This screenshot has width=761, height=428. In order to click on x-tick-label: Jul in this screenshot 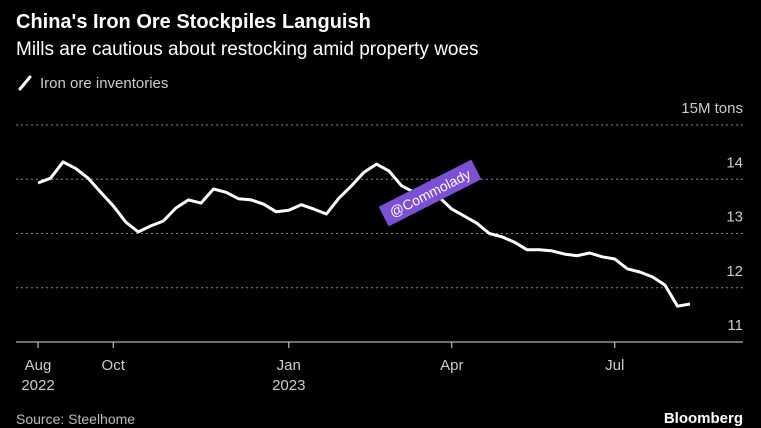, I will do `click(614, 365)`.